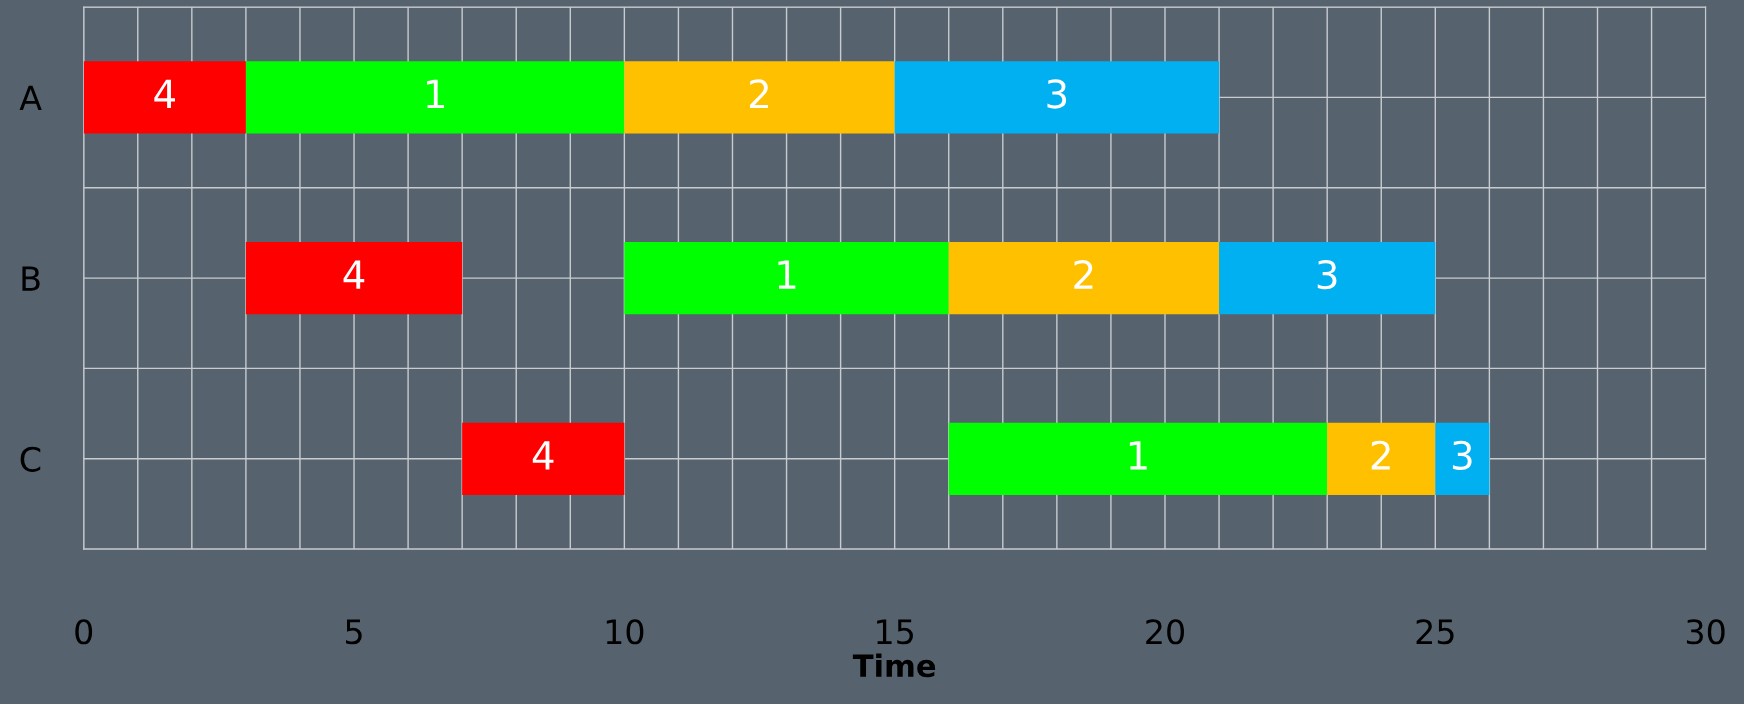  Describe the element at coordinates (1435, 632) in the screenshot. I see `x-tick-label: 25` at that location.